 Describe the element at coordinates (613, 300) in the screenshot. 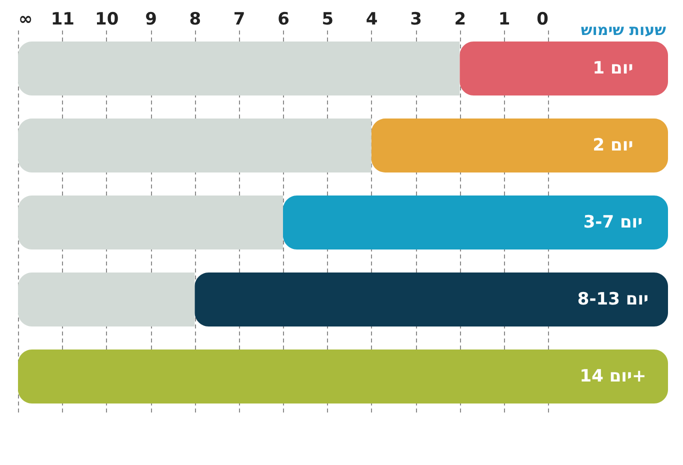

I see `y-tick-label: יום 8-13` at that location.